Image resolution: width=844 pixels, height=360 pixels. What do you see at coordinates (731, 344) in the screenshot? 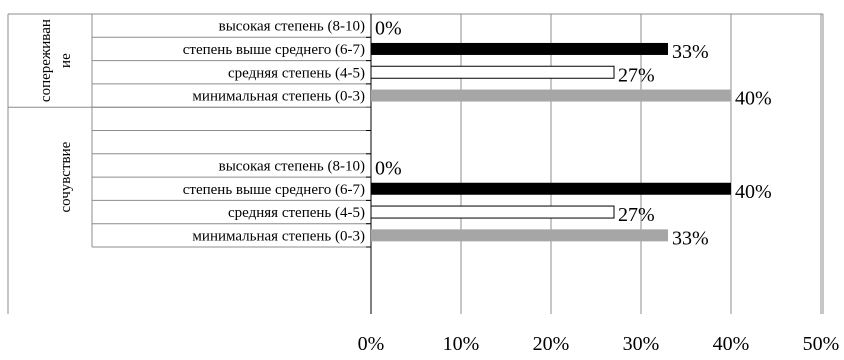
I see `x-tick-label: 40%` at bounding box center [731, 344].